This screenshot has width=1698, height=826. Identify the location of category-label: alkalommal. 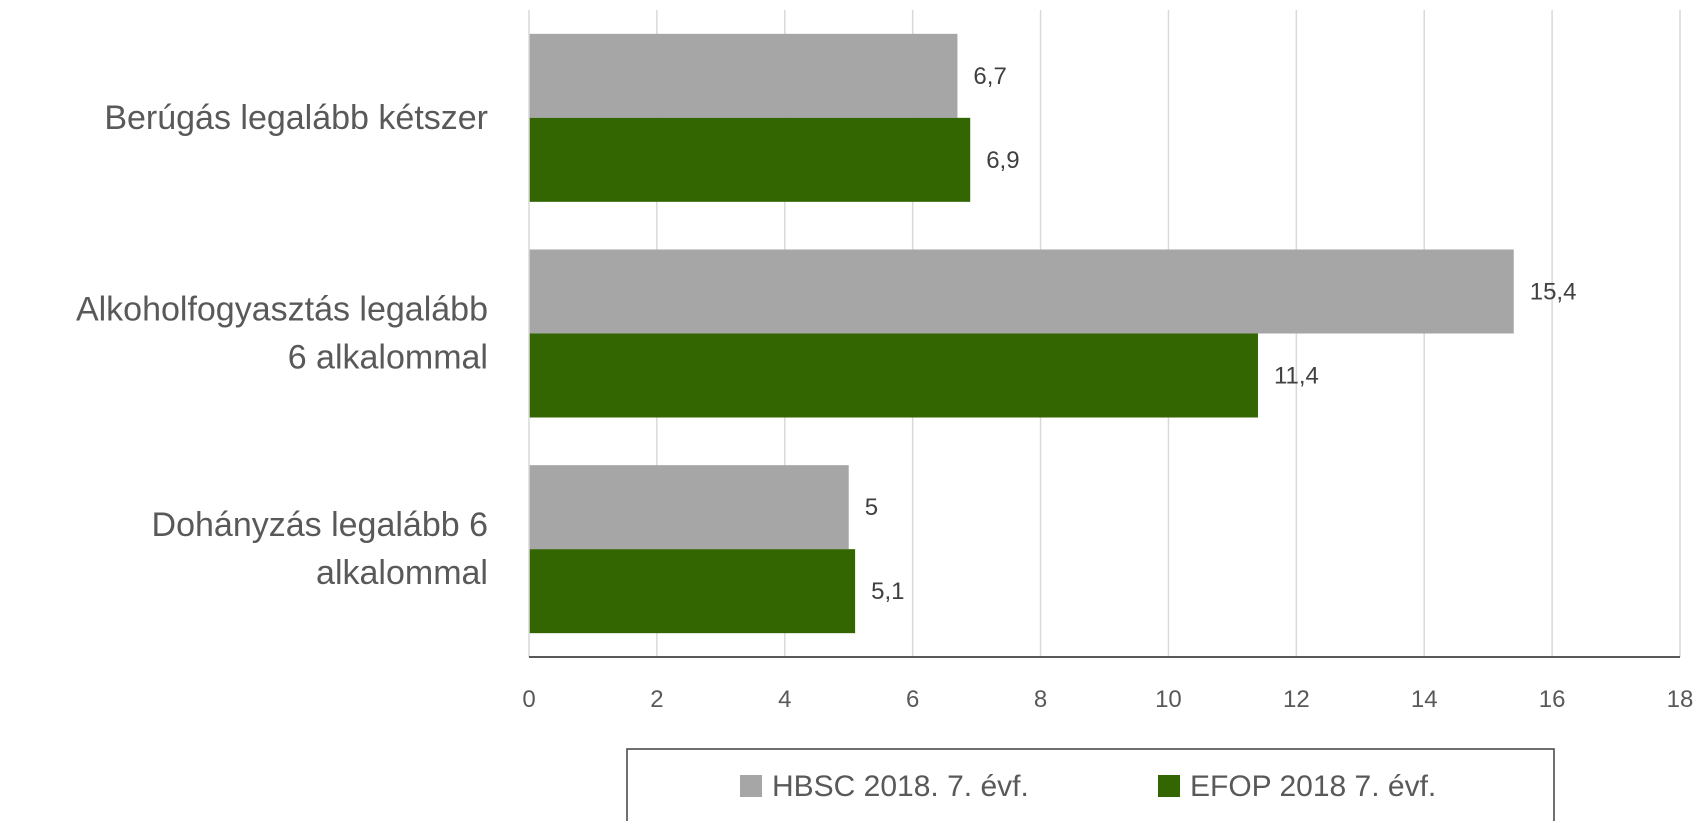
(402, 573).